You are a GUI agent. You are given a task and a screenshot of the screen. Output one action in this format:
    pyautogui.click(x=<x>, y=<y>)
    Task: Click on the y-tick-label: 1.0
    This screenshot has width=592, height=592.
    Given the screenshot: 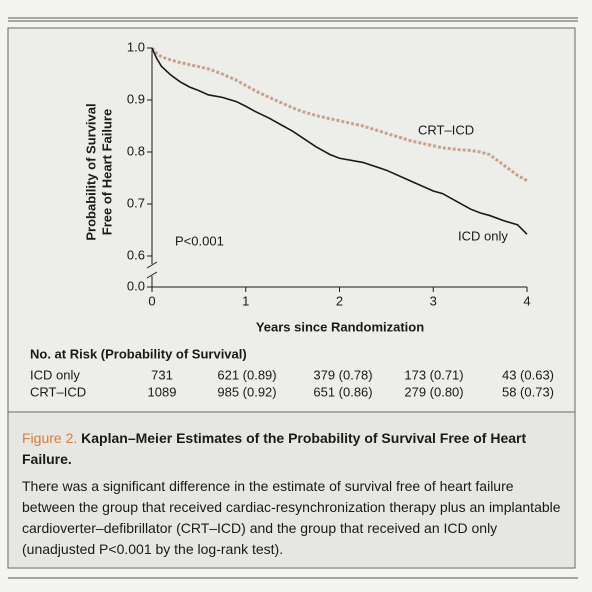 What is the action you would take?
    pyautogui.click(x=136, y=46)
    